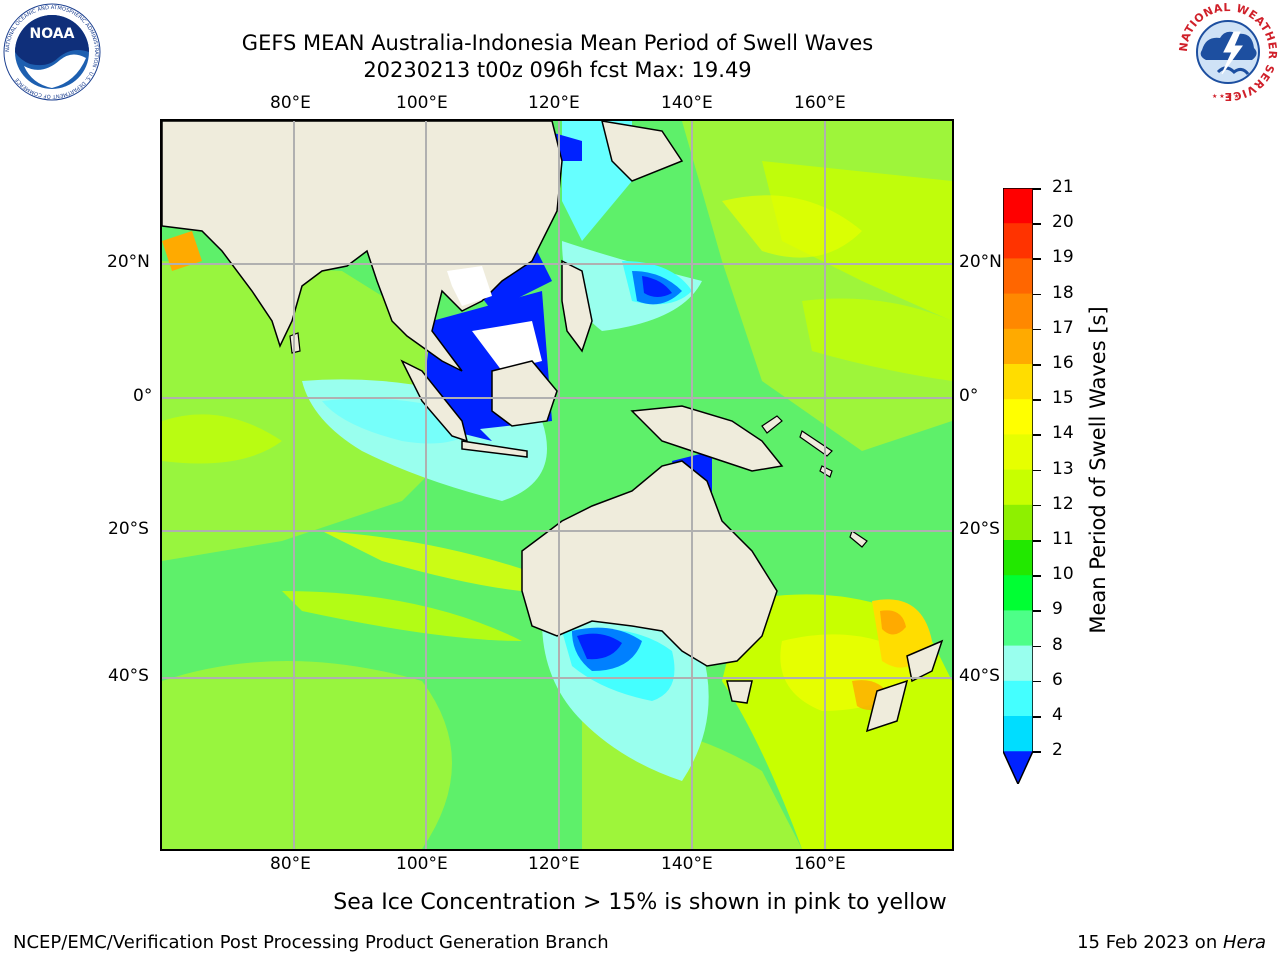 The height and width of the screenshot is (960, 1280). I want to click on colorbar-tick-label: 16, so click(1063, 363).